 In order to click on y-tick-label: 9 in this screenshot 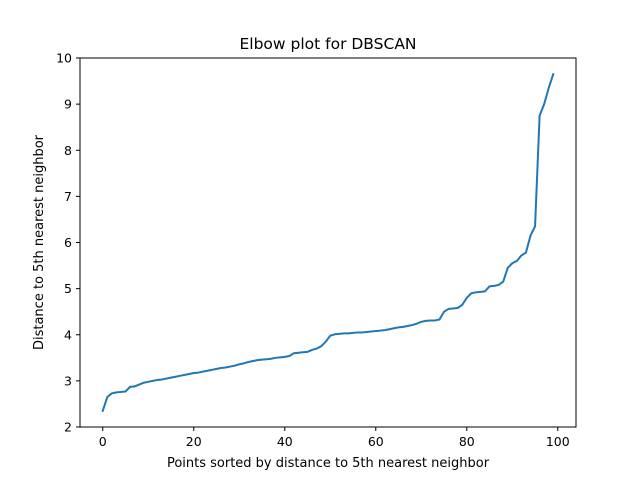, I will do `click(68, 104)`.